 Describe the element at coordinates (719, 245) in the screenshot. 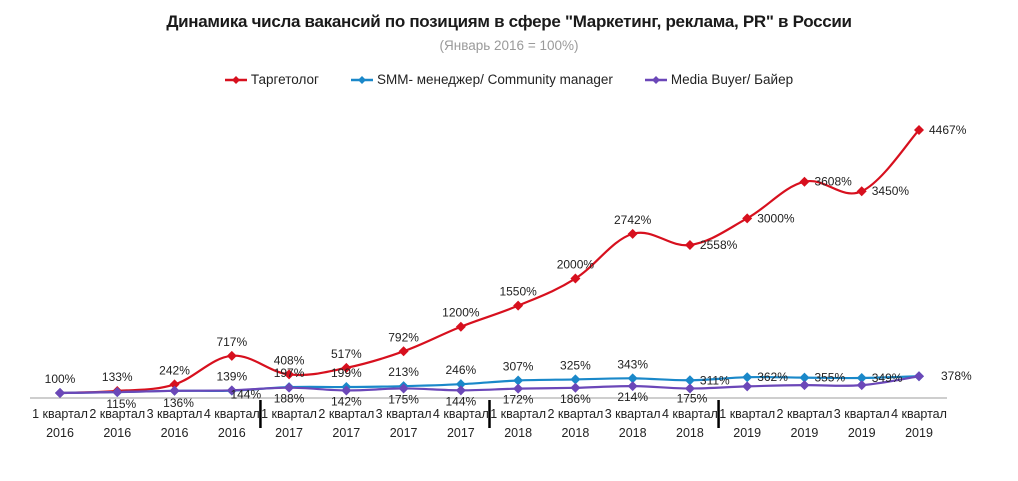

I see `data-label-targetolog: 2558%` at that location.